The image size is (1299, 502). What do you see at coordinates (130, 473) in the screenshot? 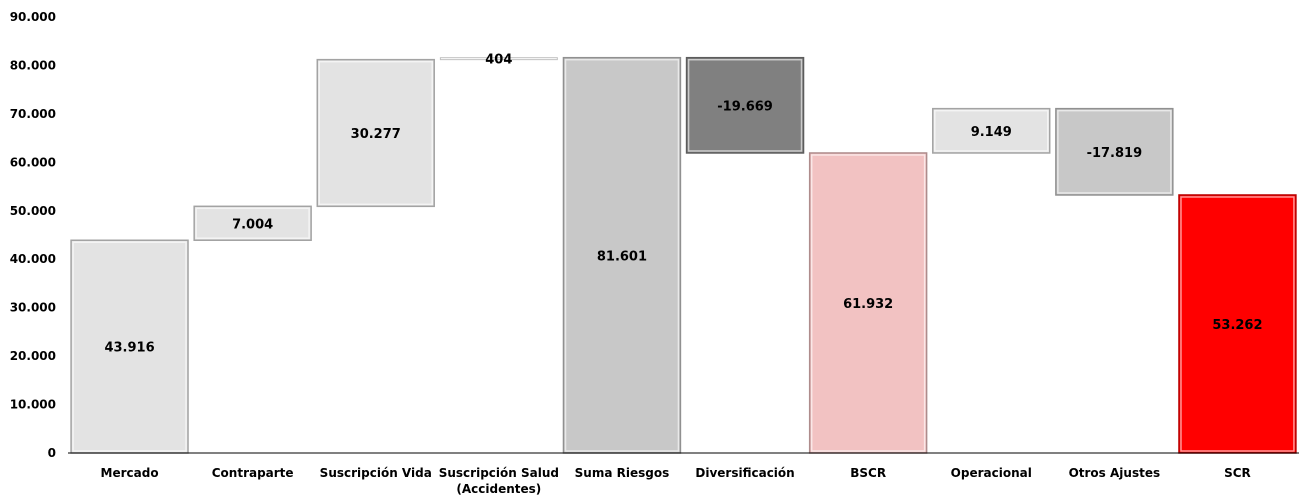
I see `x-tick-label: Mercado` at bounding box center [130, 473].